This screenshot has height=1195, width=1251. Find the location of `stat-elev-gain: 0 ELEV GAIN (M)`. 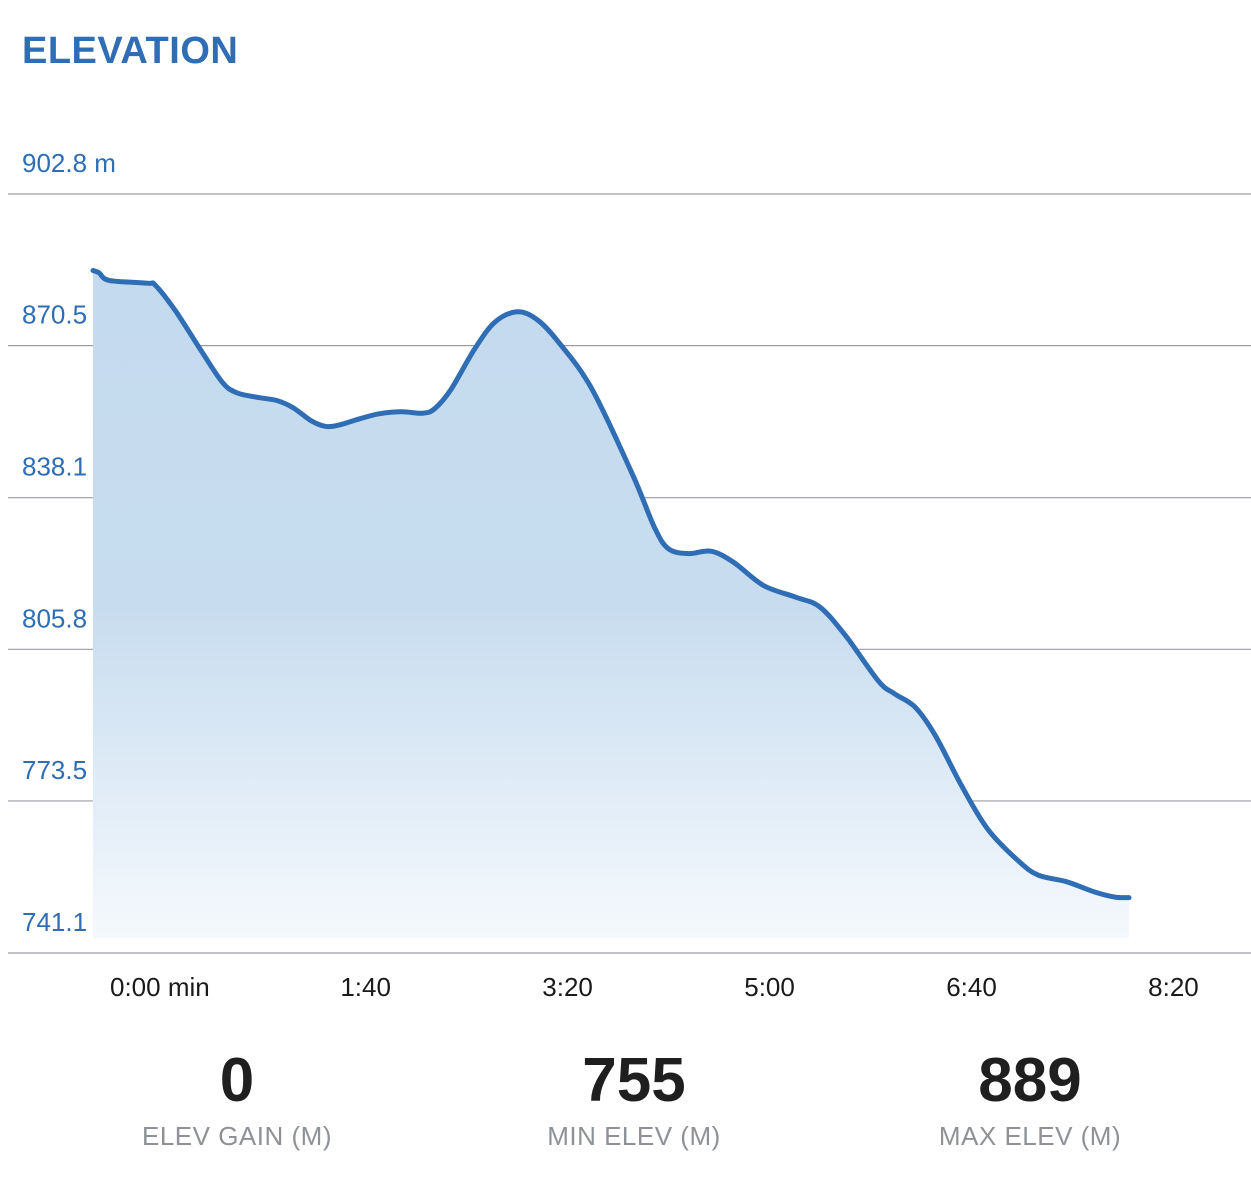

stat-elev-gain: 0 ELEV GAIN (M) is located at coordinates (237, 1099).